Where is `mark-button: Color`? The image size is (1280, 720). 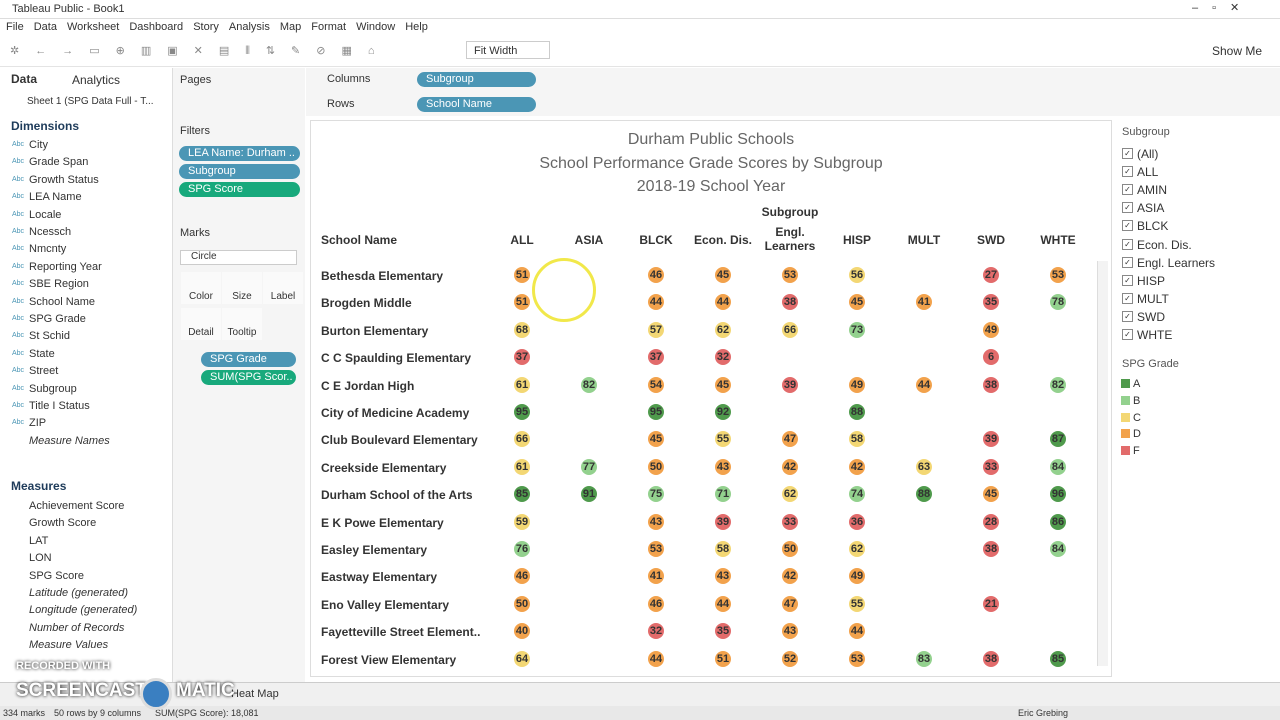
mark-button: Color is located at coordinates (201, 288).